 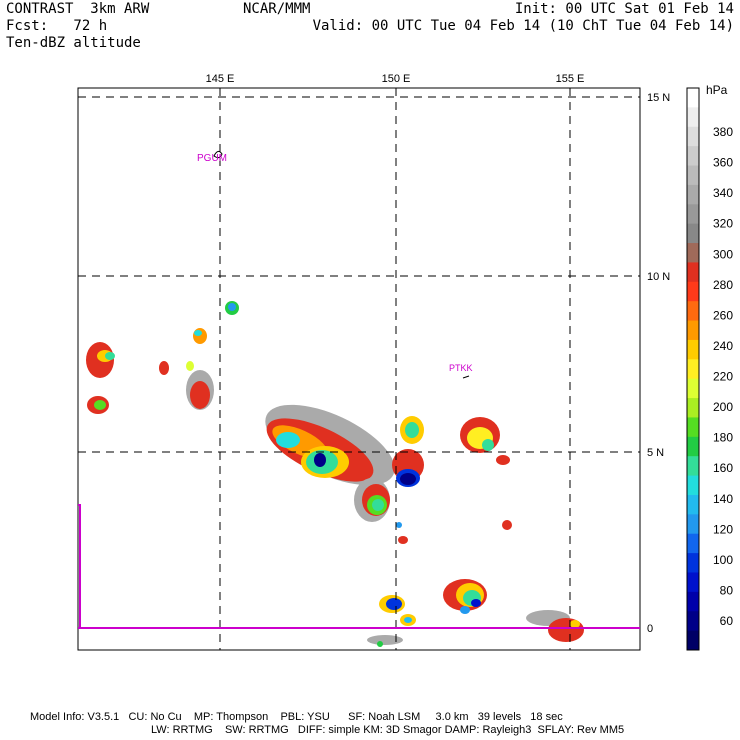 What do you see at coordinates (73, 43) in the screenshot?
I see `header-field-name: Ten-dBZ altitude` at bounding box center [73, 43].